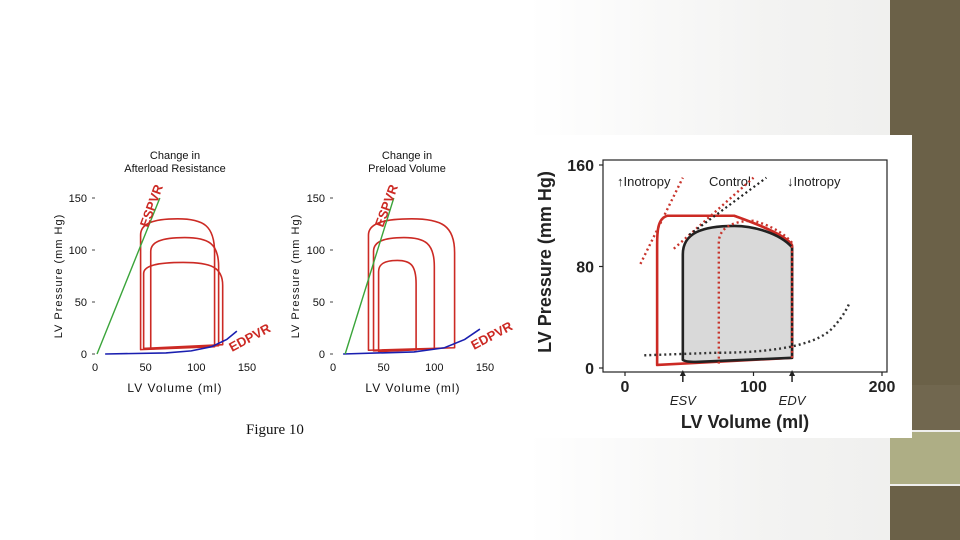 The height and width of the screenshot is (540, 960). Describe the element at coordinates (814, 181) in the screenshot. I see `legend-label: ↓Inotropy` at that location.